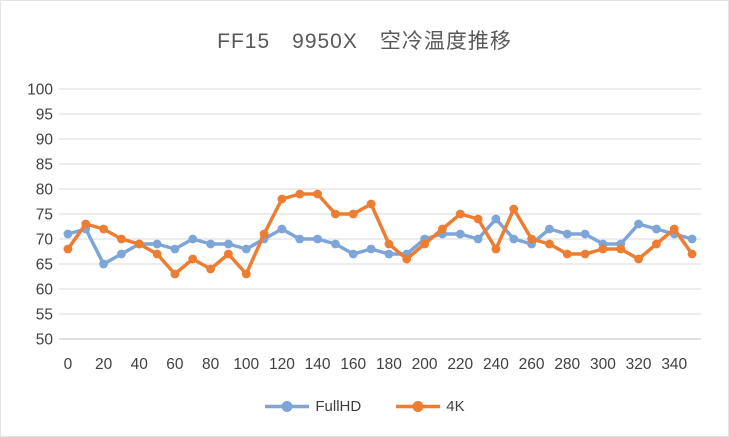 The height and width of the screenshot is (437, 729). What do you see at coordinates (532, 364) in the screenshot?
I see `x-axis-tick-label: 260` at bounding box center [532, 364].